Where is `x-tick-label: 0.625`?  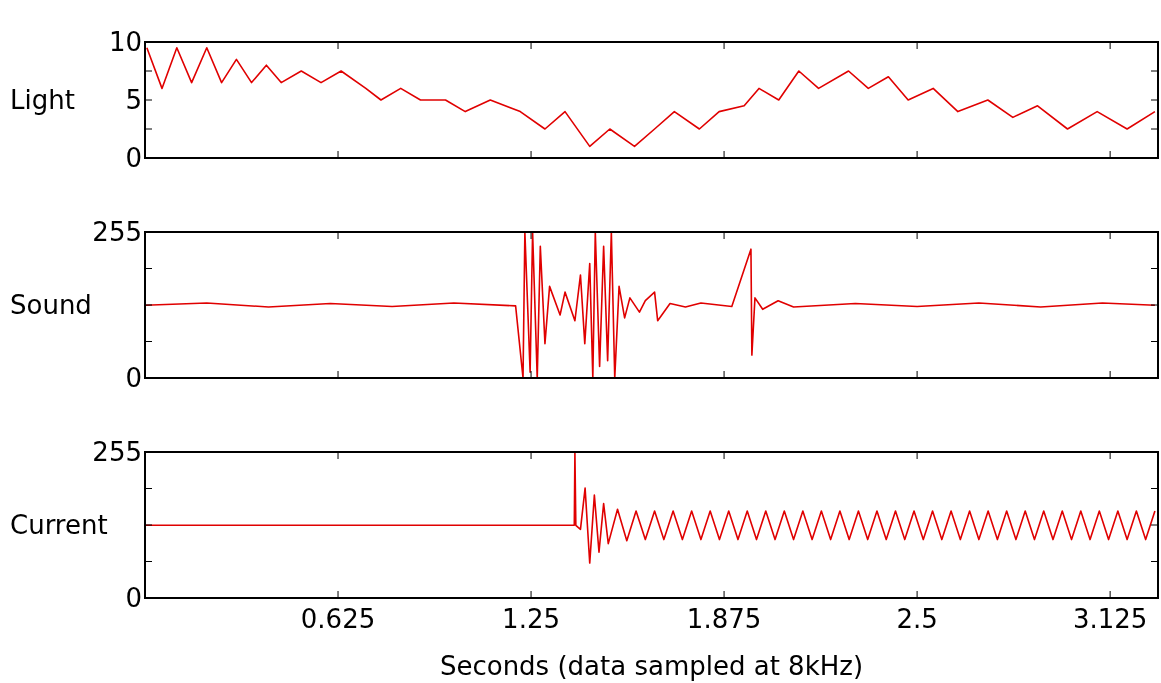
x-tick-label: 0.625 is located at coordinates (338, 619).